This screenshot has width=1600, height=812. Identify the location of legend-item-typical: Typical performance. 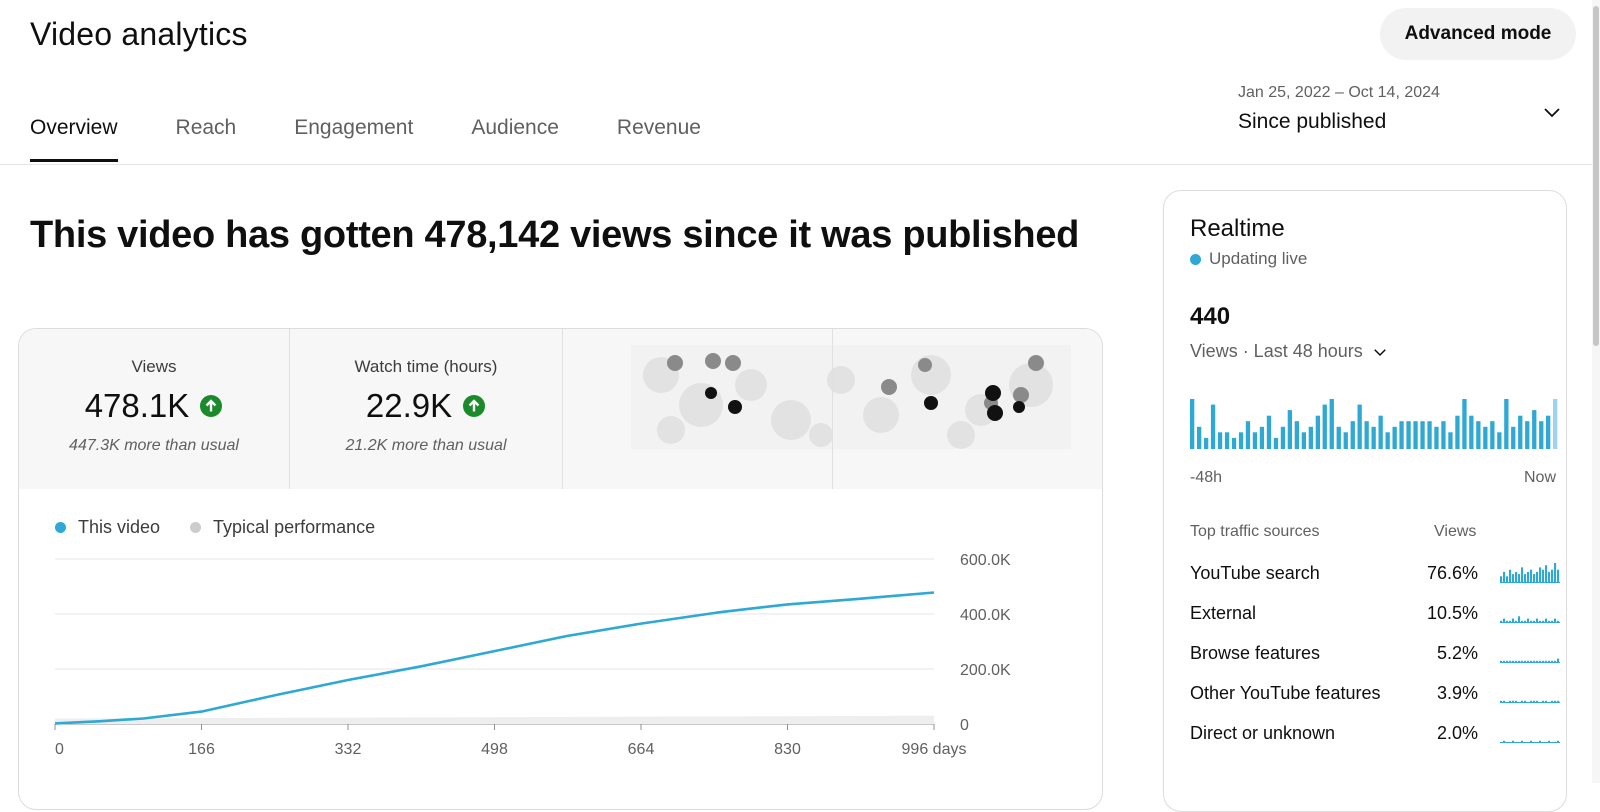
(282, 527).